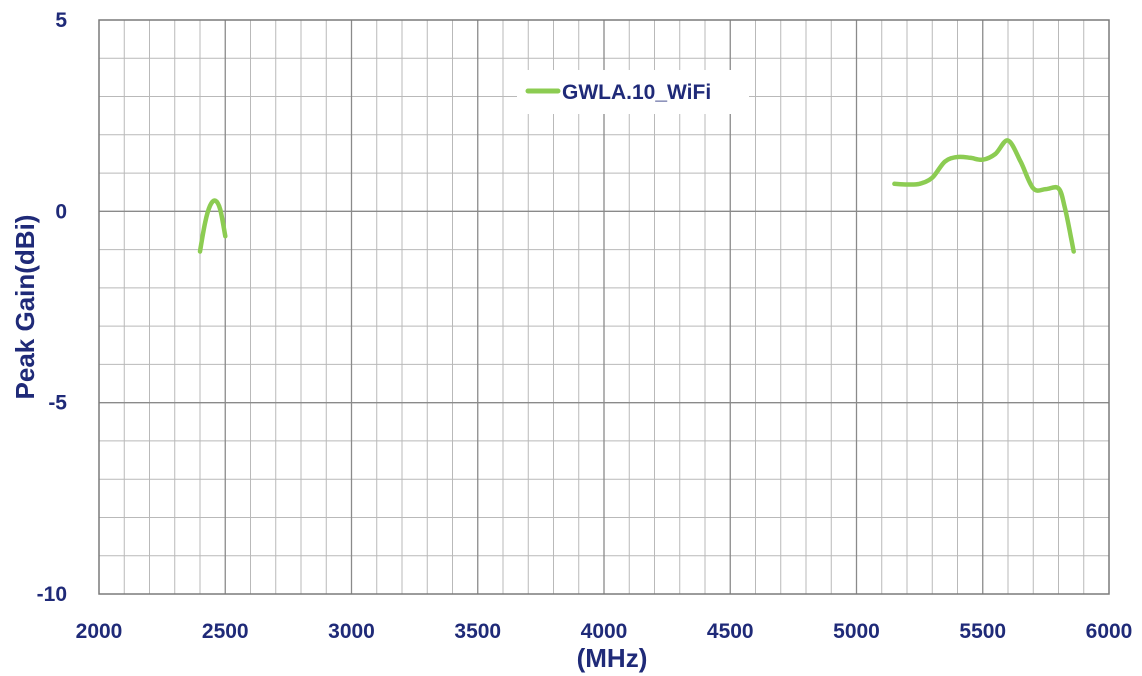 This screenshot has width=1142, height=676. Describe the element at coordinates (636, 196) in the screenshot. I see `series-lines` at that location.